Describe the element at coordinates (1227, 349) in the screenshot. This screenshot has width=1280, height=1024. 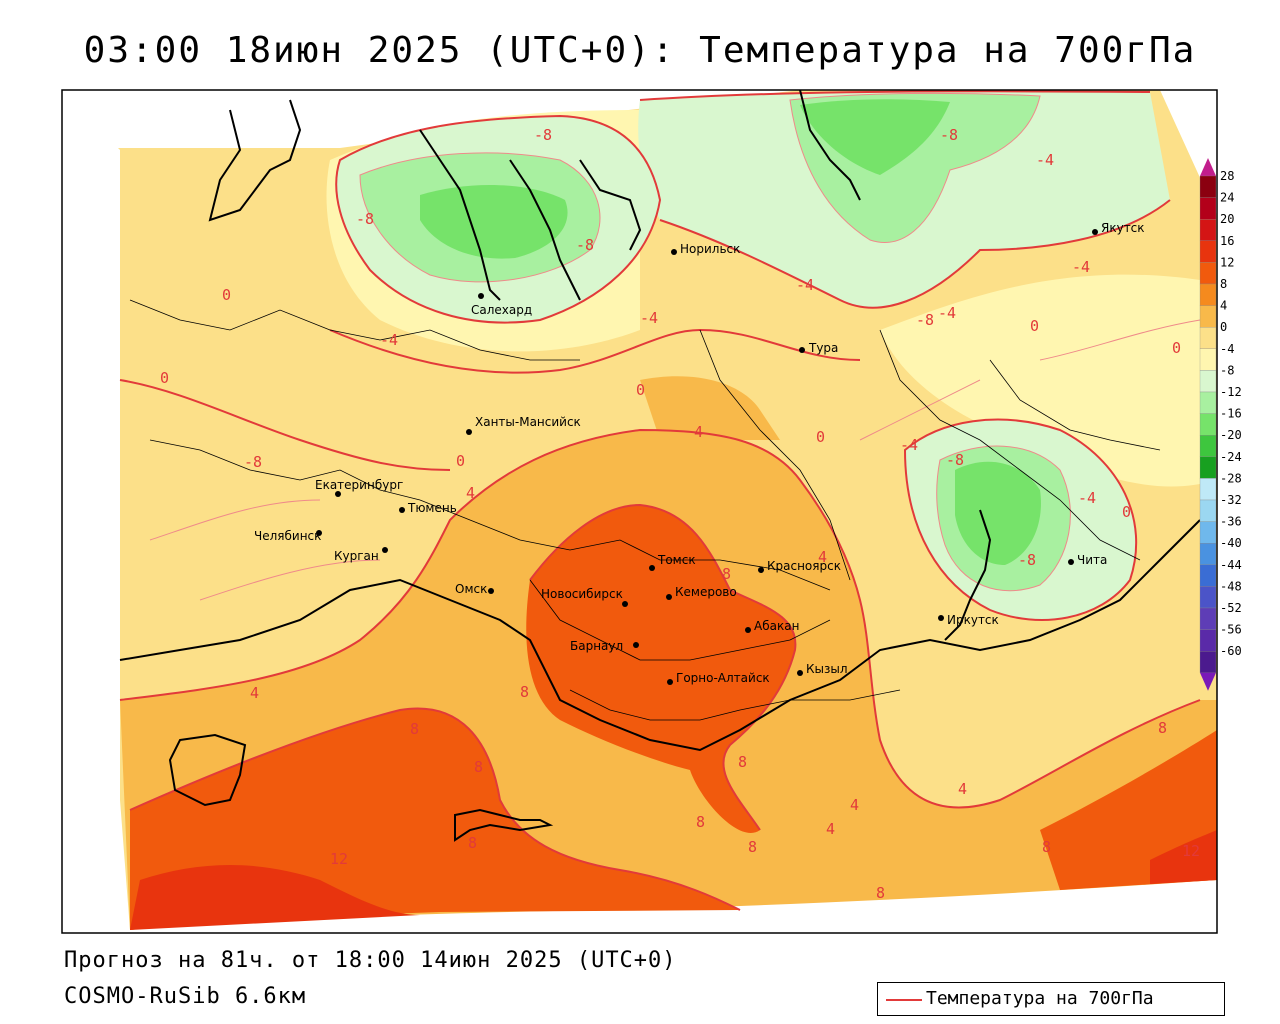
I see `colorbar-tick-label: -4` at that location.